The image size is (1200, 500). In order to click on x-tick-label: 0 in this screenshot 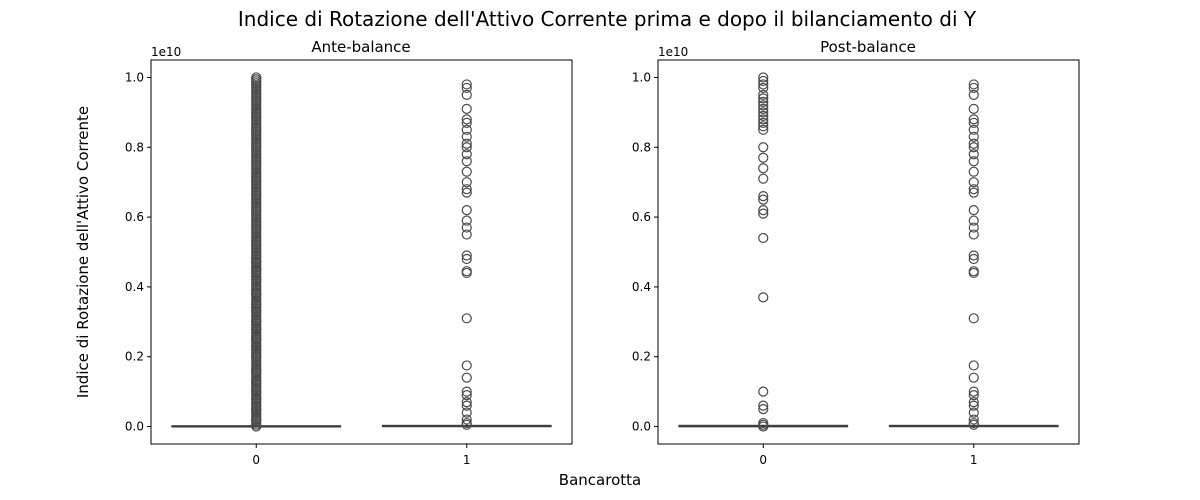, I will do `click(256, 460)`.